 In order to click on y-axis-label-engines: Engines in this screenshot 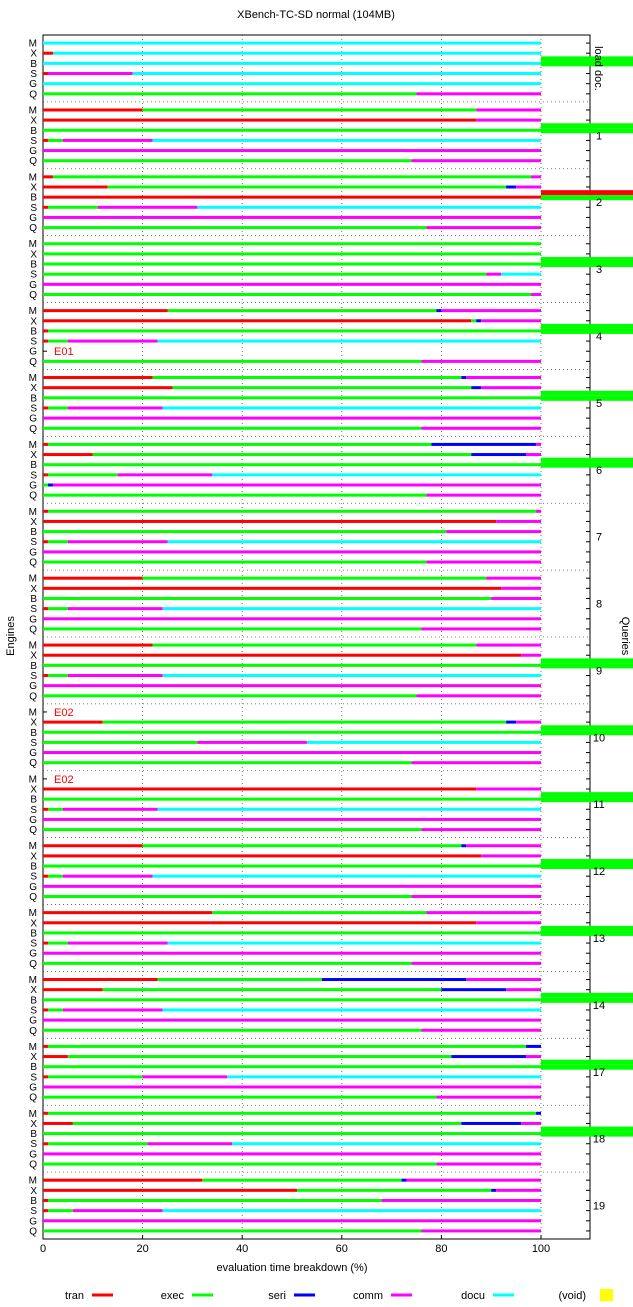, I will do `click(11, 636)`.